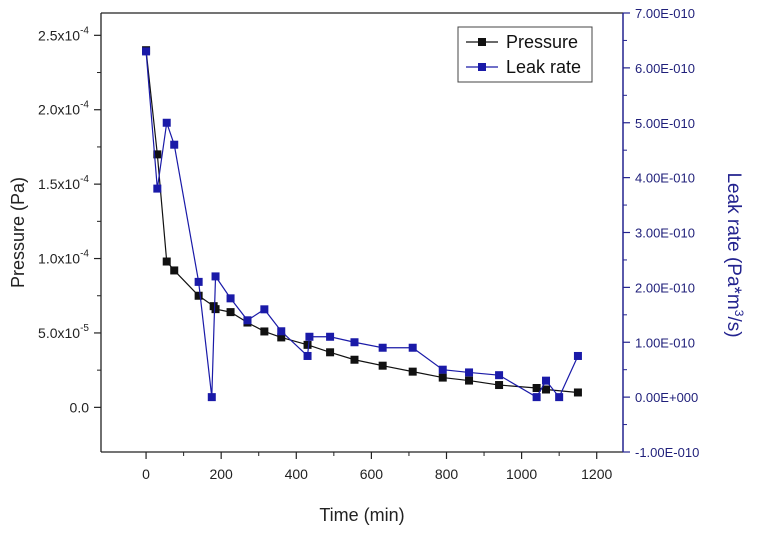  Describe the element at coordinates (667, 452) in the screenshot. I see `y2-tick-label: -1.00E-010` at that location.